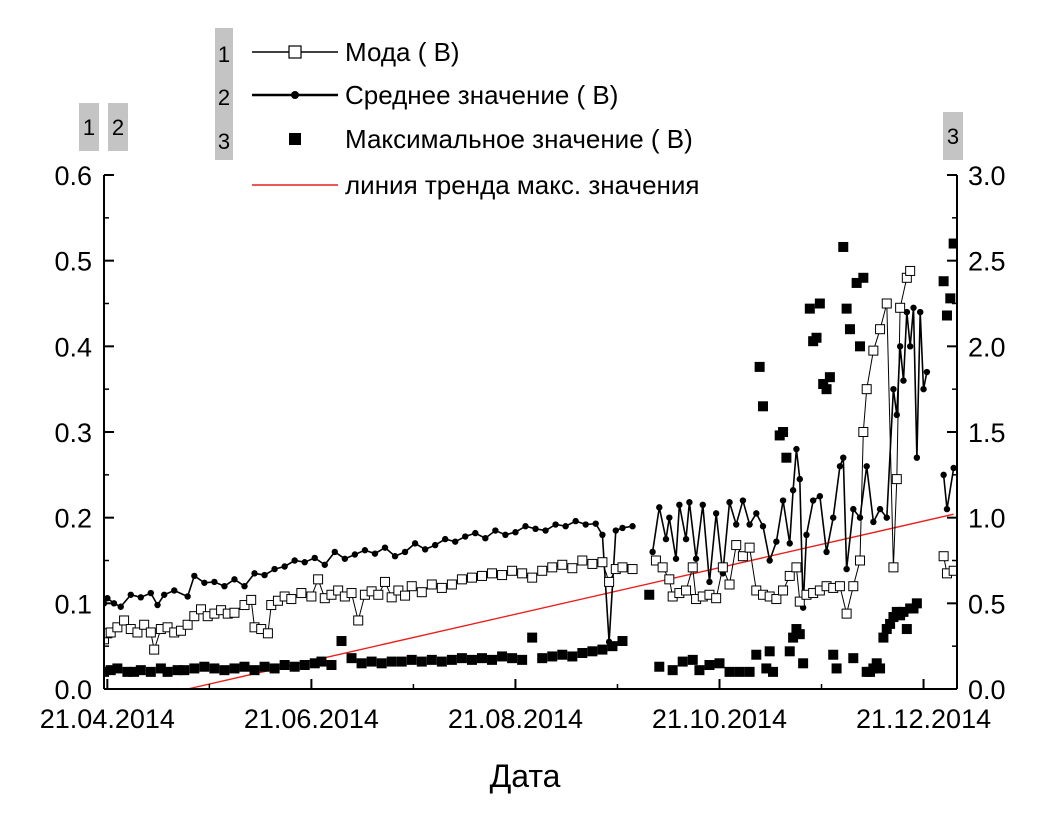 Image resolution: width=1063 pixels, height=822 pixels. Describe the element at coordinates (987, 262) in the screenshot. I see `y-right-tick-label: 2.5` at that location.